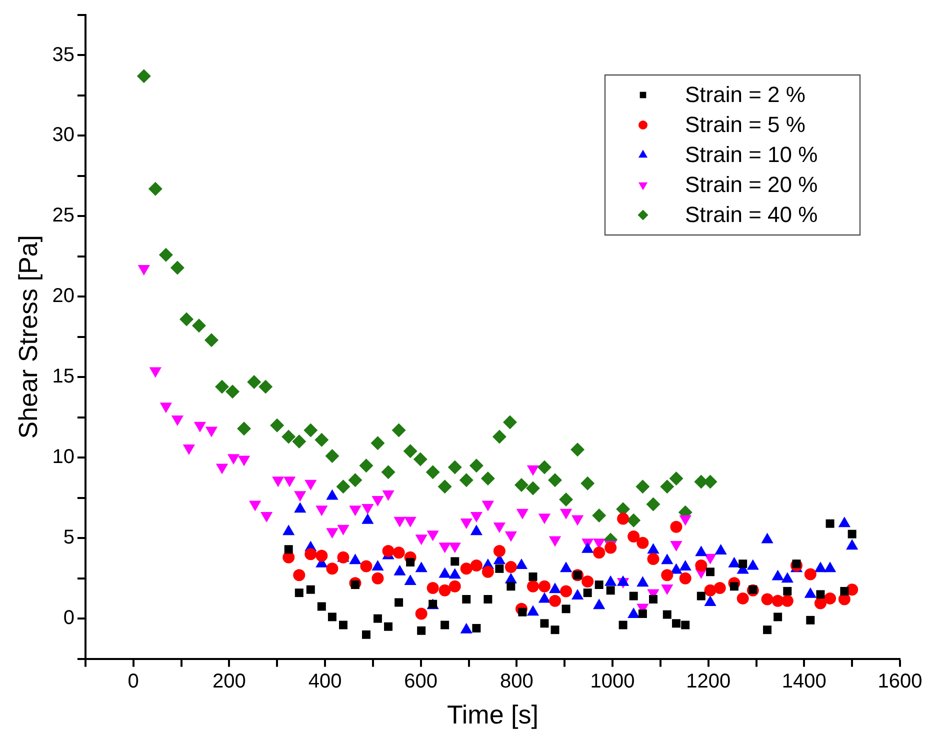  What do you see at coordinates (63, 457) in the screenshot?
I see `y-tick-label: 10` at bounding box center [63, 457].